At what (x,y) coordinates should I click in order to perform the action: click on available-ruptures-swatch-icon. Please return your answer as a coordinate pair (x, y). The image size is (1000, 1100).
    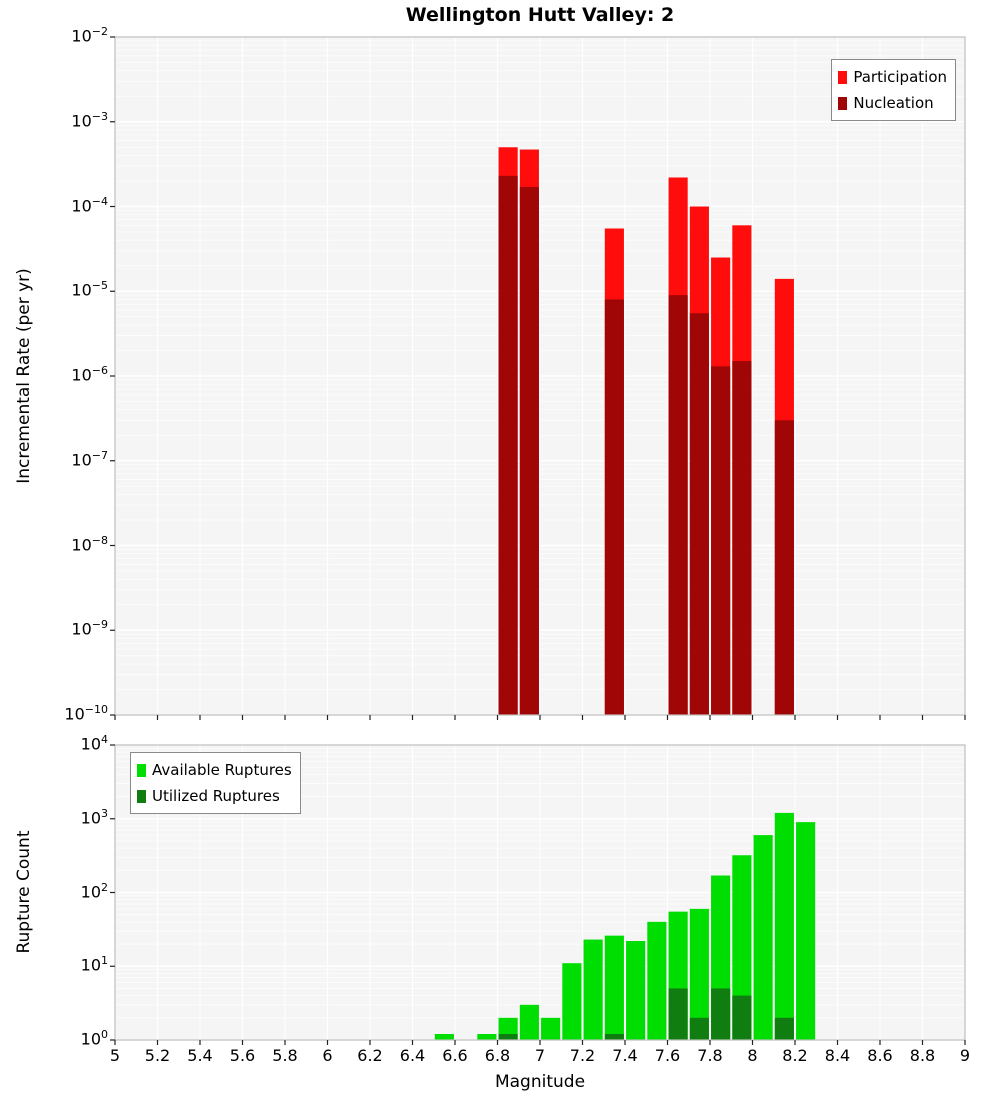
    Looking at the image, I should click on (141, 770).